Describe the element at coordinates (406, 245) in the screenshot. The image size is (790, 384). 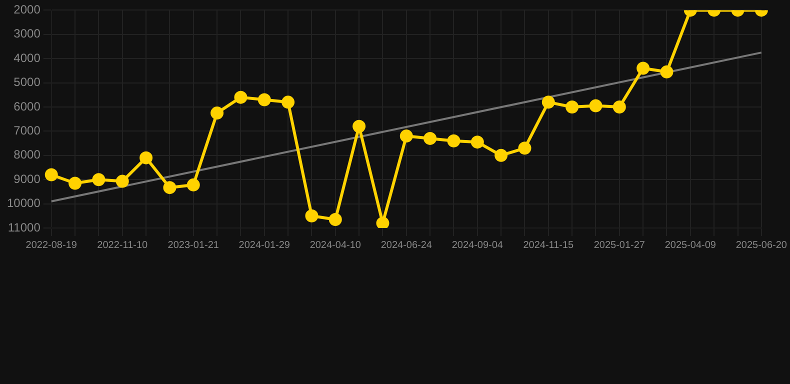
I see `x-tick-label: 2024-06-24` at that location.